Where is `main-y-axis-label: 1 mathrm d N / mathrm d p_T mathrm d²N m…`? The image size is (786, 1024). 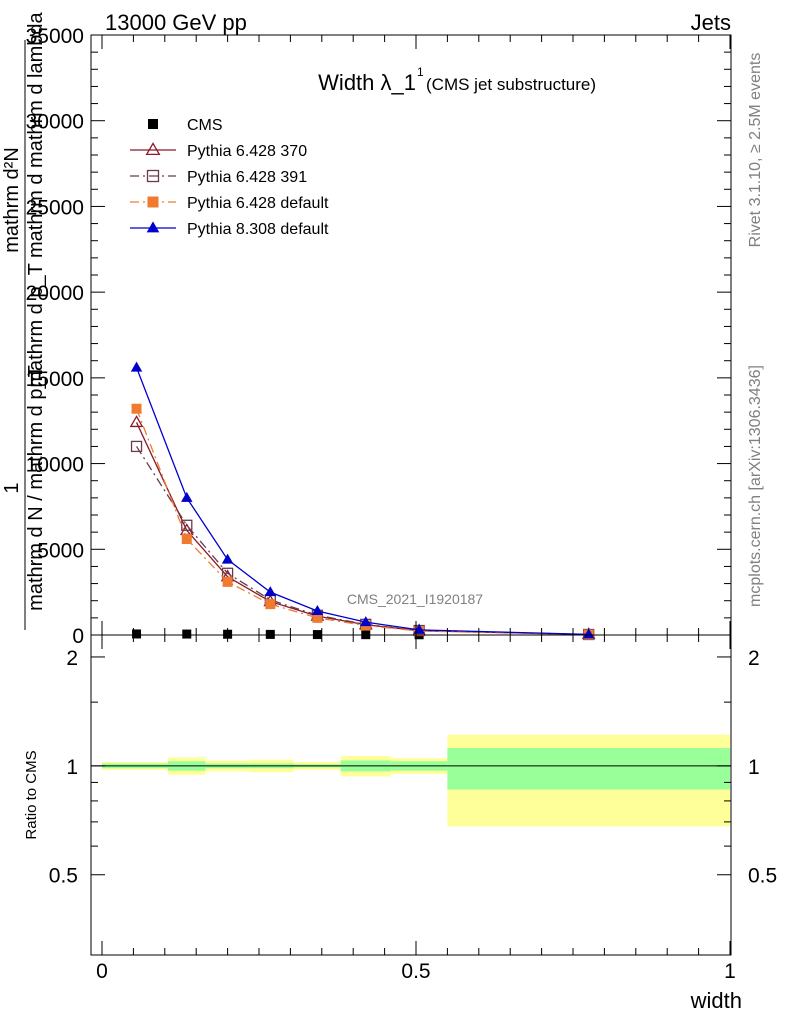 main-y-axis-label: 1 mathrm d N / mathrm d p_T mathrm d²N m… is located at coordinates (24, 320).